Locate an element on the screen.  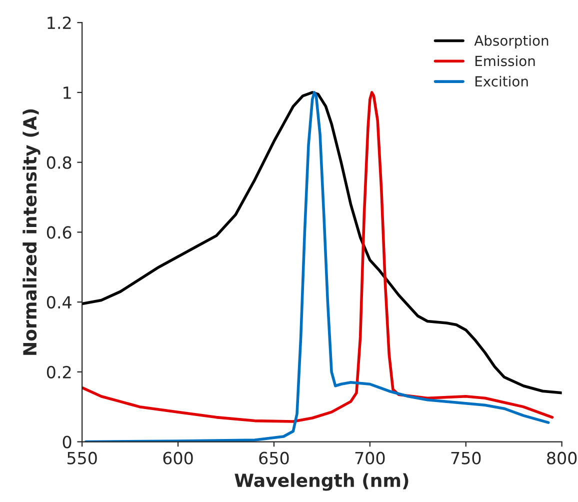
x-tick-label: 750 is located at coordinates (466, 458).